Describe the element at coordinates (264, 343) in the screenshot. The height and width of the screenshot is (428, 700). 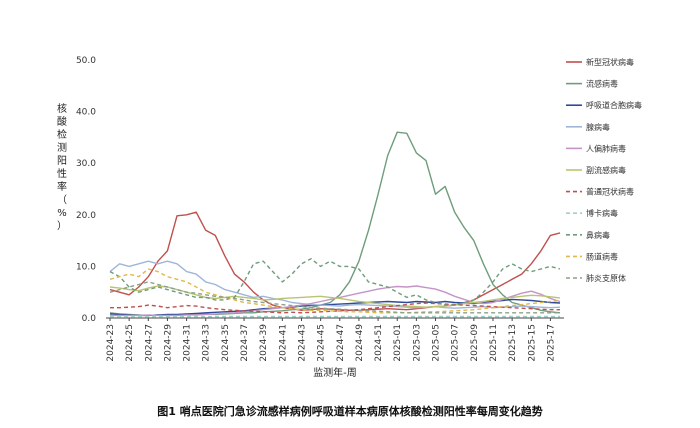
I see `x-tick-label: 2024-39` at that location.